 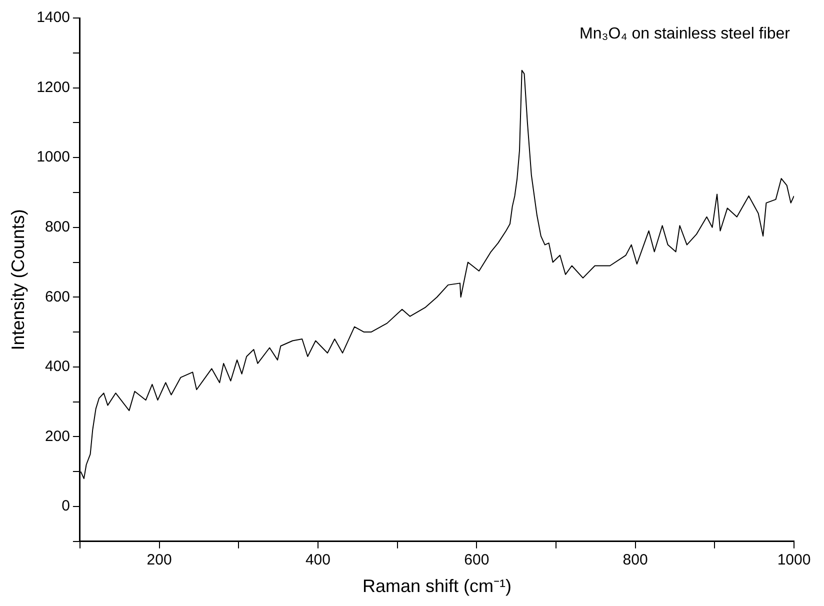 I want to click on y-axis-title: Intensity (Counts), so click(x=18, y=279).